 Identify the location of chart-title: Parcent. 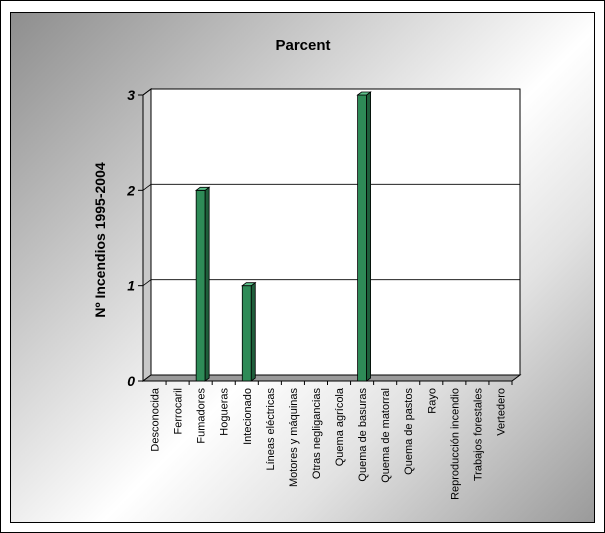
(302, 45).